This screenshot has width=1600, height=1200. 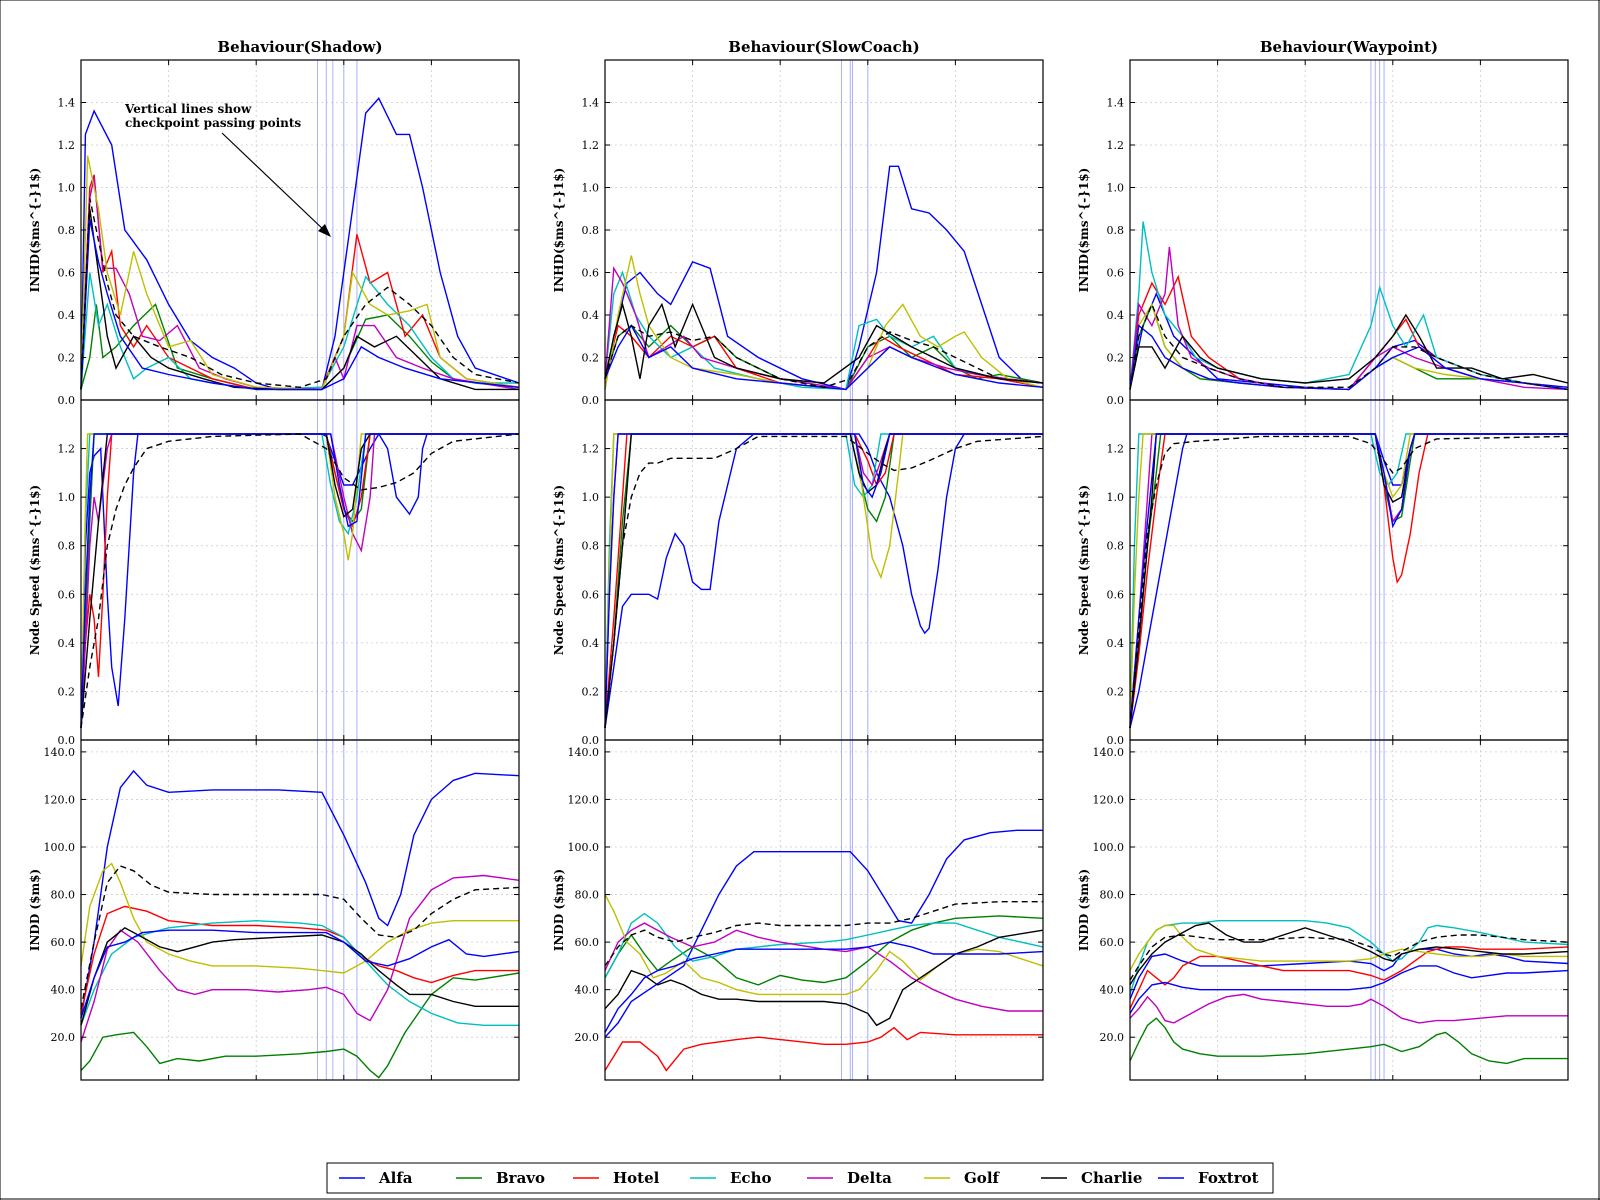 What do you see at coordinates (591, 103) in the screenshot?
I see `y-tick-label: 1.4` at bounding box center [591, 103].